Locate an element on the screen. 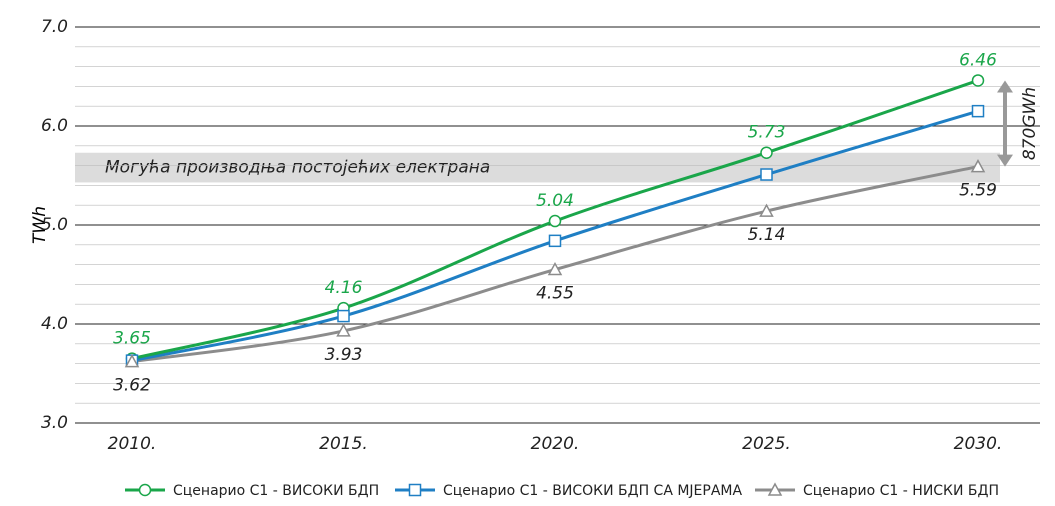 The height and width of the screenshot is (506, 1055). legend-item: Сценарио С1 - НИСКИ БДП is located at coordinates (877, 490).